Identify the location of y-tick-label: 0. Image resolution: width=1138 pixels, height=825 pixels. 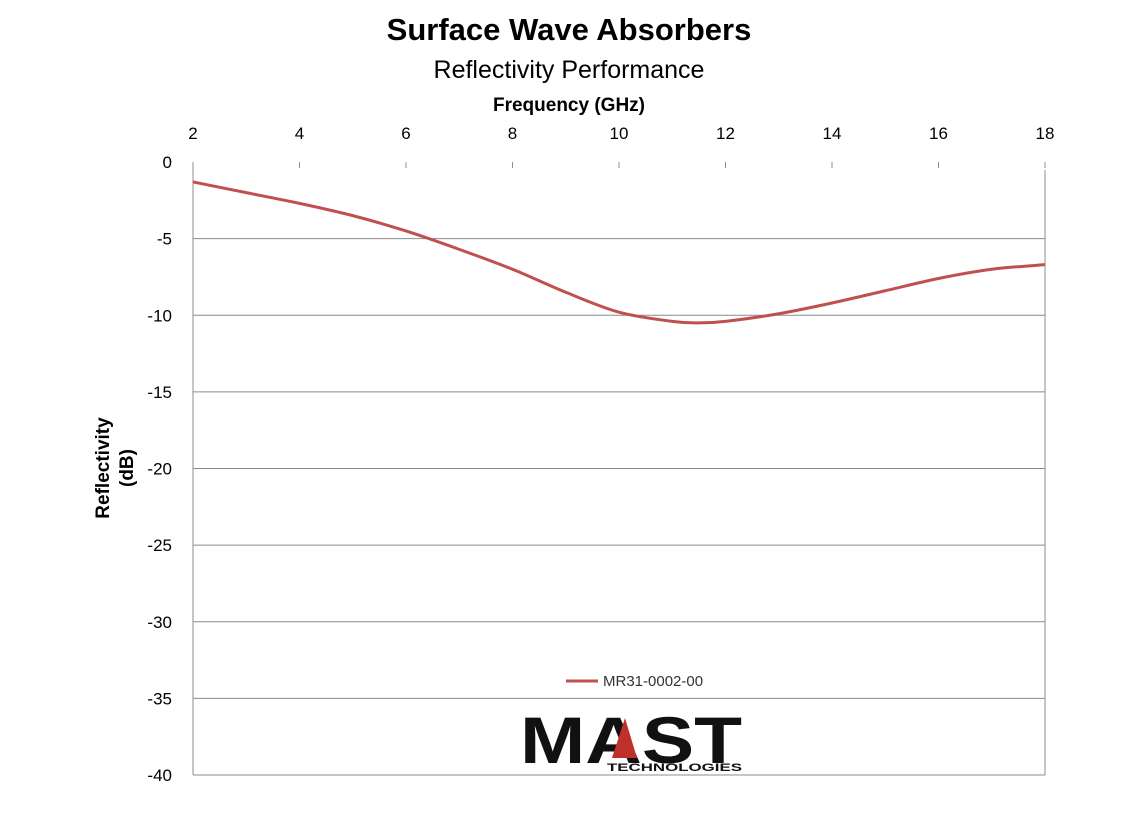
(167, 162).